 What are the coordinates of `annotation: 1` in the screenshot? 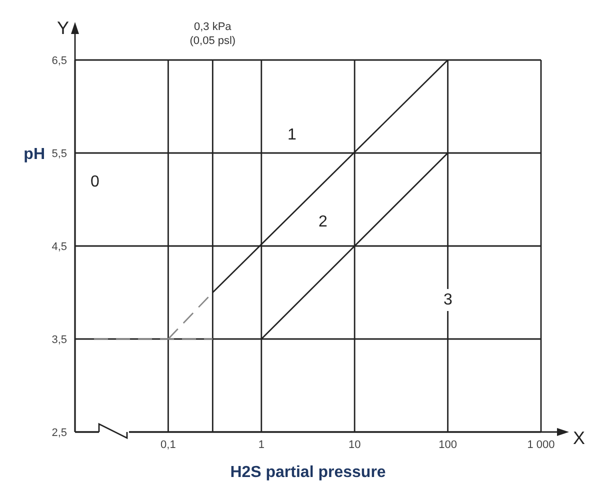 It's located at (292, 135).